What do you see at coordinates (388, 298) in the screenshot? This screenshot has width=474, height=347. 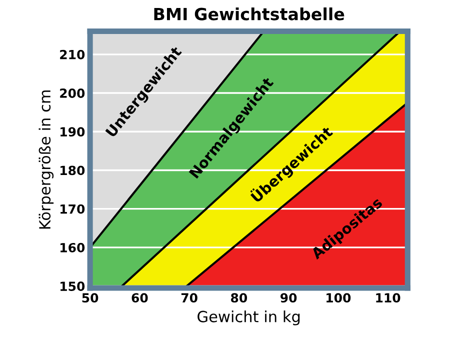 I see `x-tick-label: 110` at bounding box center [388, 298].